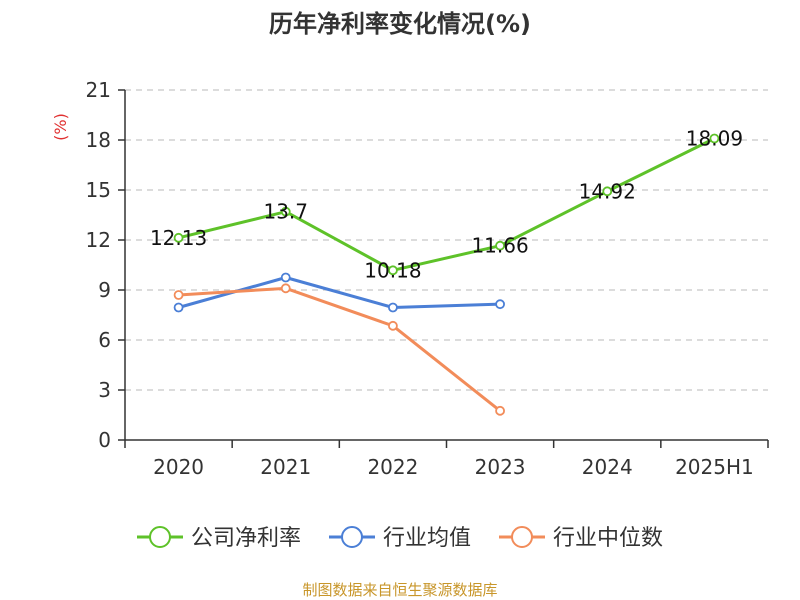 Image resolution: width=800 pixels, height=600 pixels. I want to click on data-label: 18.09, so click(714, 139).